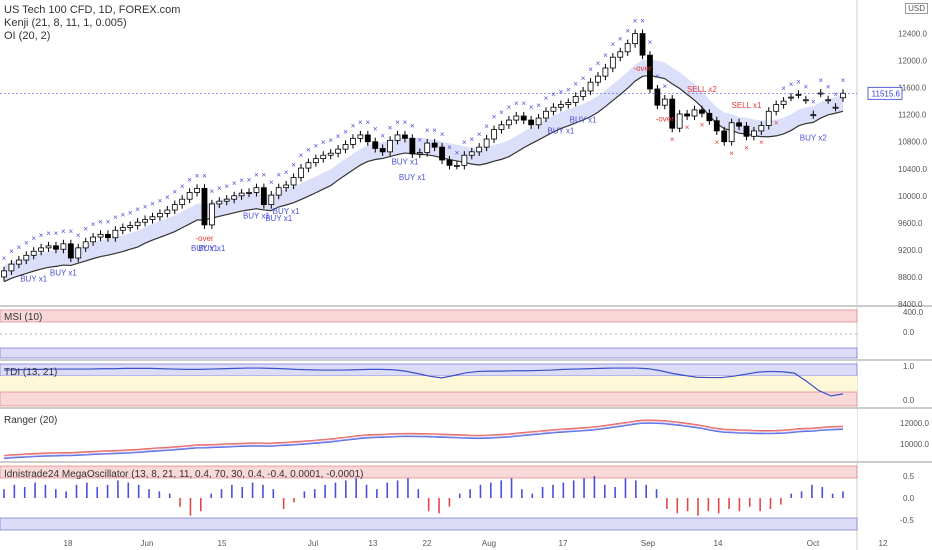 This screenshot has height=550, width=932. What do you see at coordinates (427, 543) in the screenshot?
I see `x-tick-label: 22` at bounding box center [427, 543].